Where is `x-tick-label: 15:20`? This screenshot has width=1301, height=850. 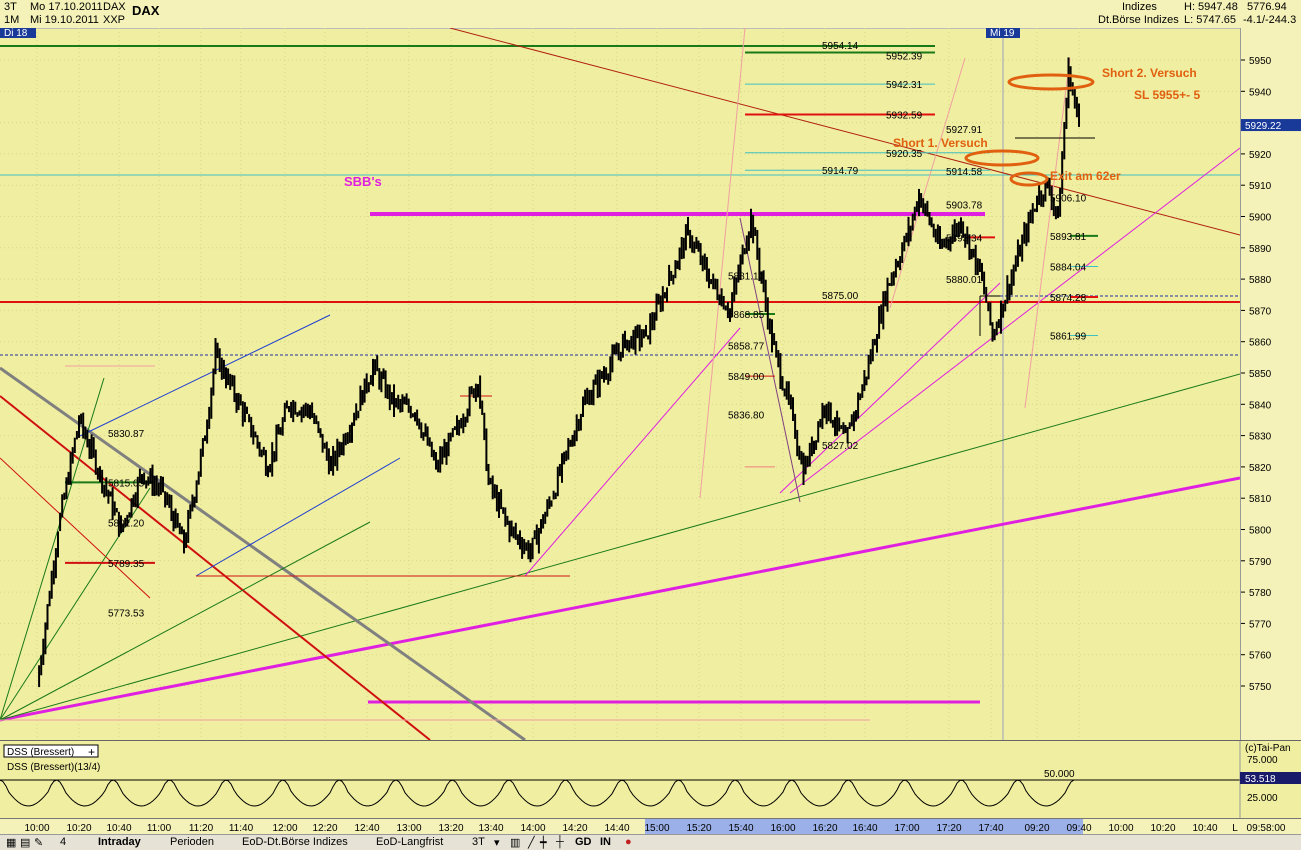 x-tick-label: 15:20 is located at coordinates (698, 828).